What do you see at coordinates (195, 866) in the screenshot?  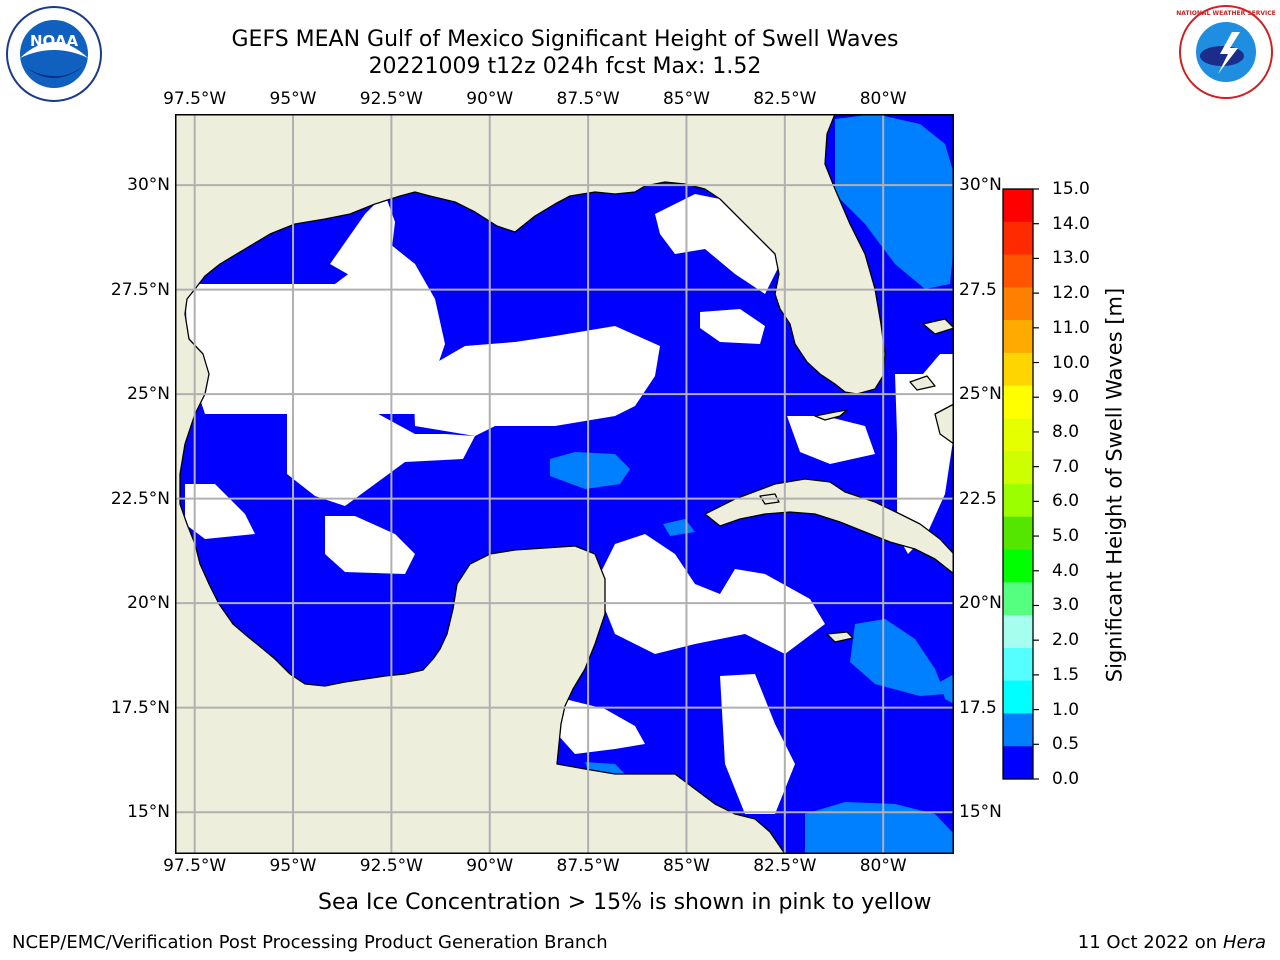 I see `lon-tick-label-bottom: 97.5°W` at bounding box center [195, 866].